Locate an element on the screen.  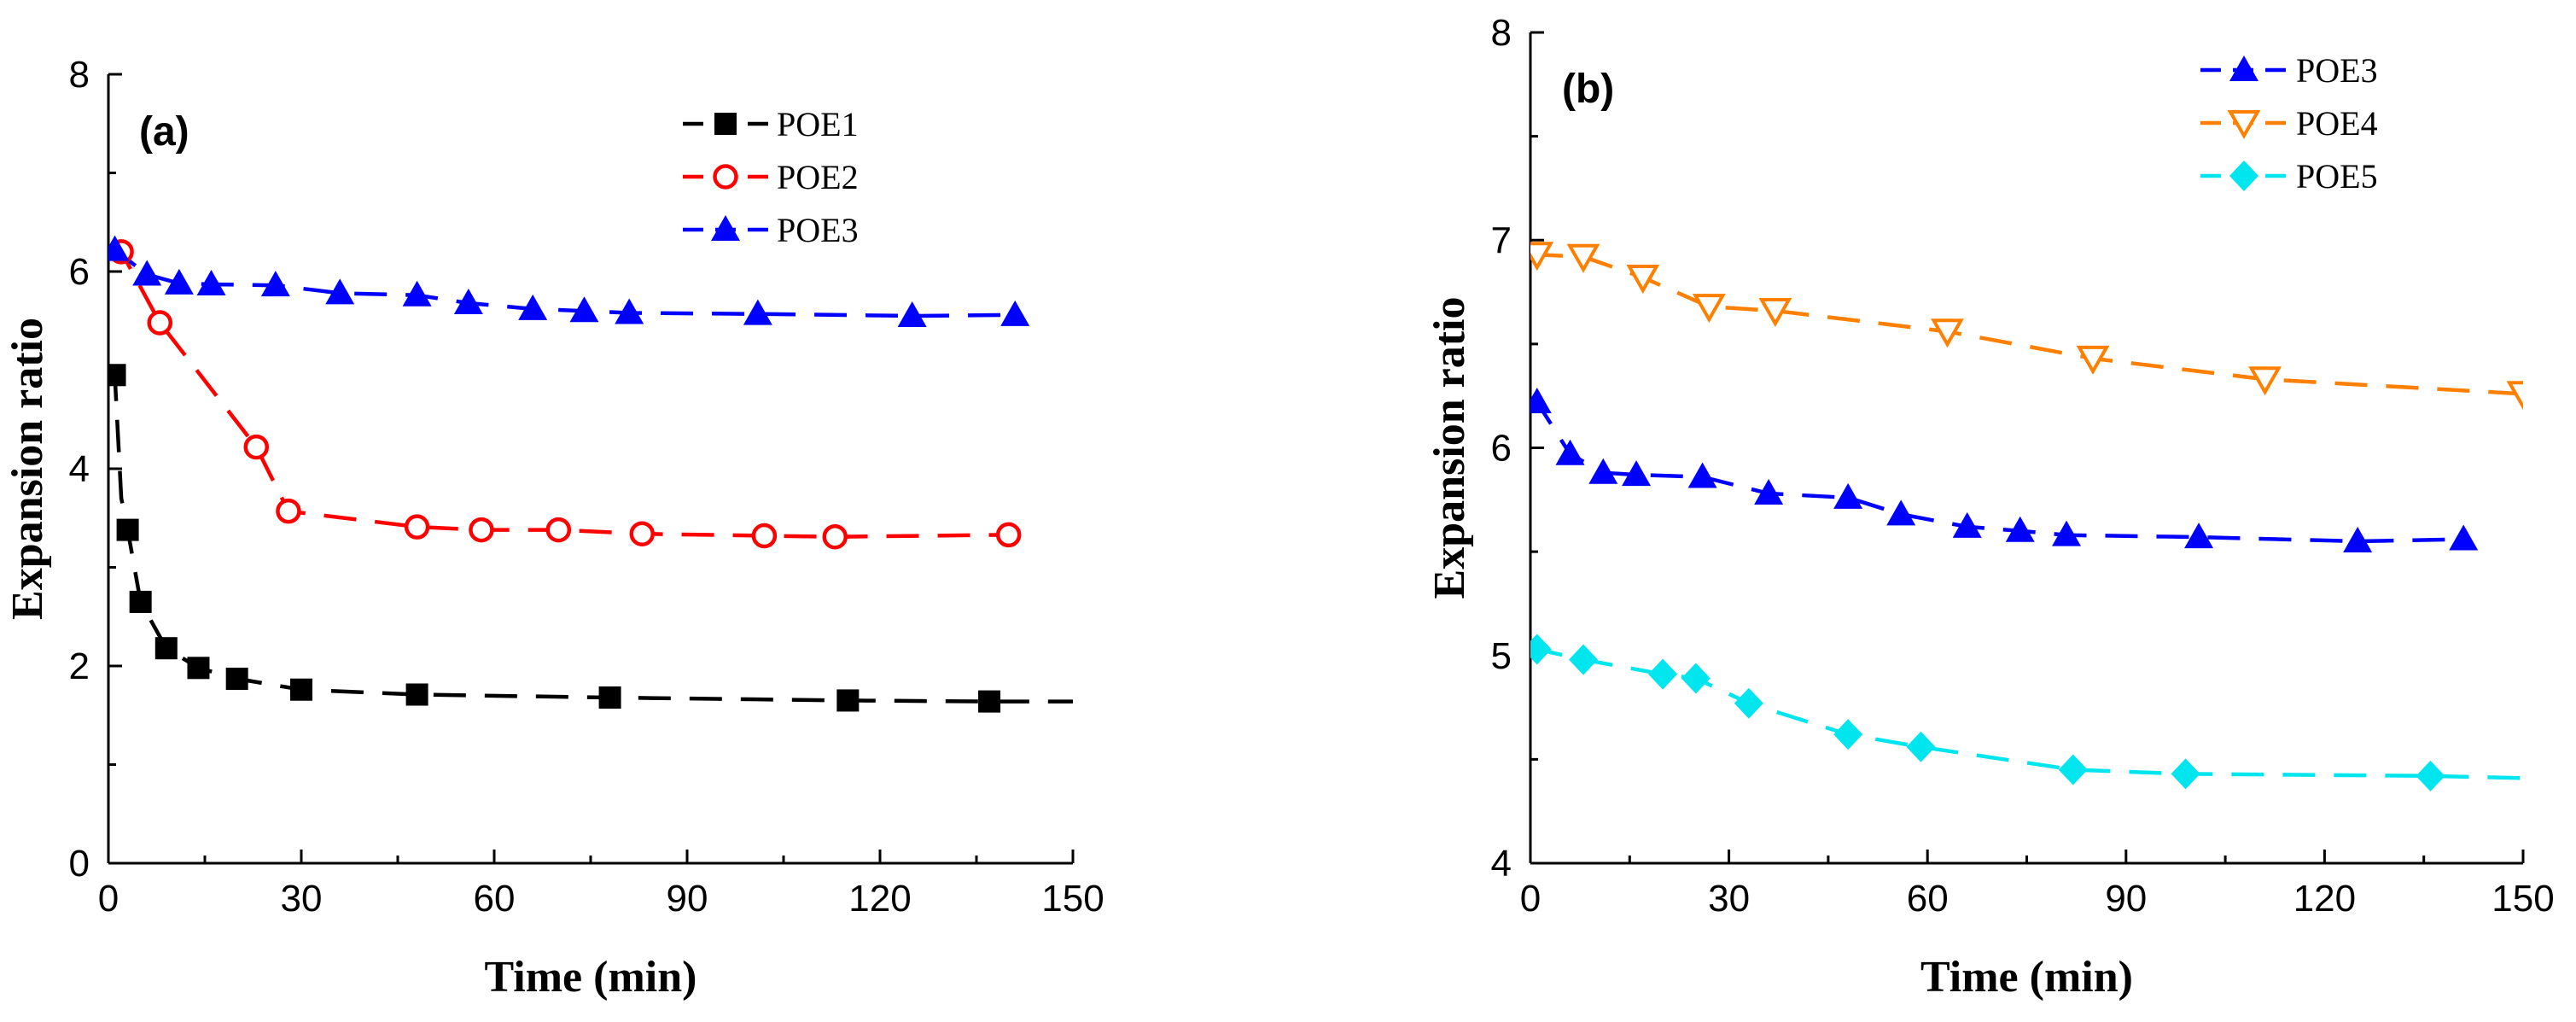
x-tick-label: 0 is located at coordinates (1530, 899).